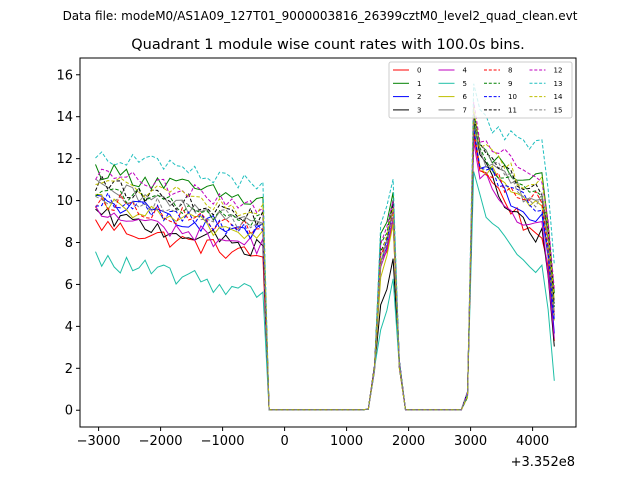 The width and height of the screenshot is (640, 480). I want to click on x-tick-label: 2000, so click(408, 441).